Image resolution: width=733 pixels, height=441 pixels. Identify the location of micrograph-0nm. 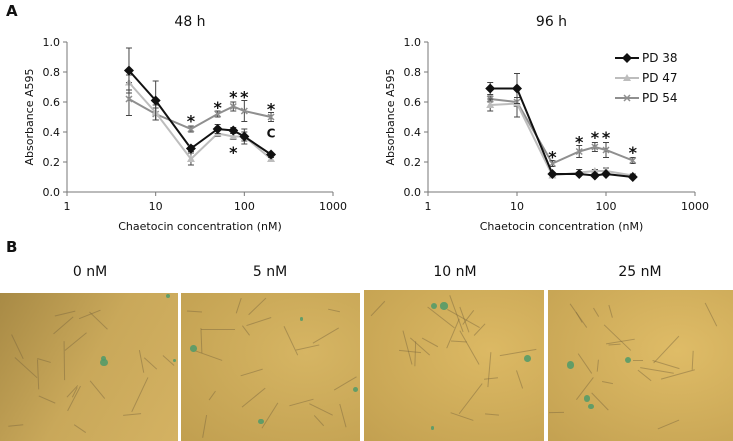
(89, 367).